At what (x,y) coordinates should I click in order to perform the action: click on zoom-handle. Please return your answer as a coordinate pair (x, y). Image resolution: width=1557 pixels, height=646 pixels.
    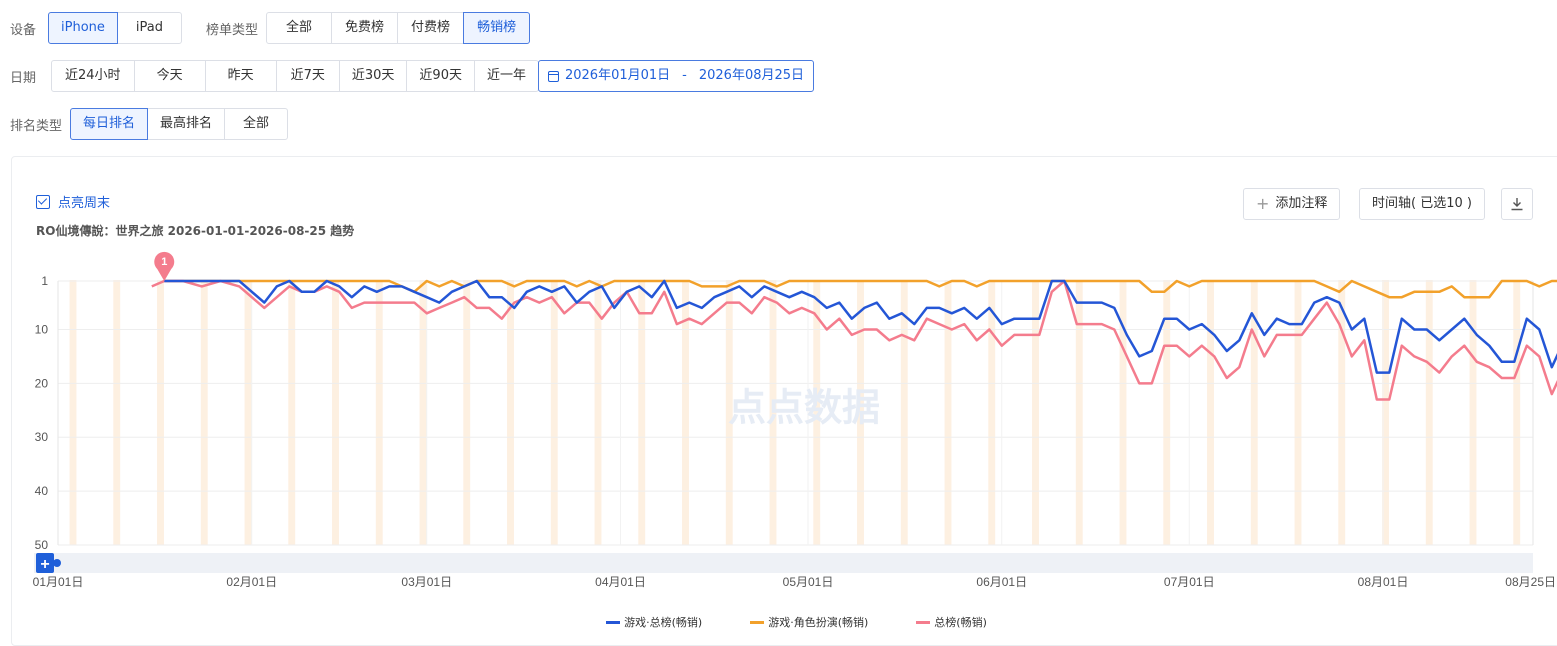
    Looking at the image, I should click on (57, 563).